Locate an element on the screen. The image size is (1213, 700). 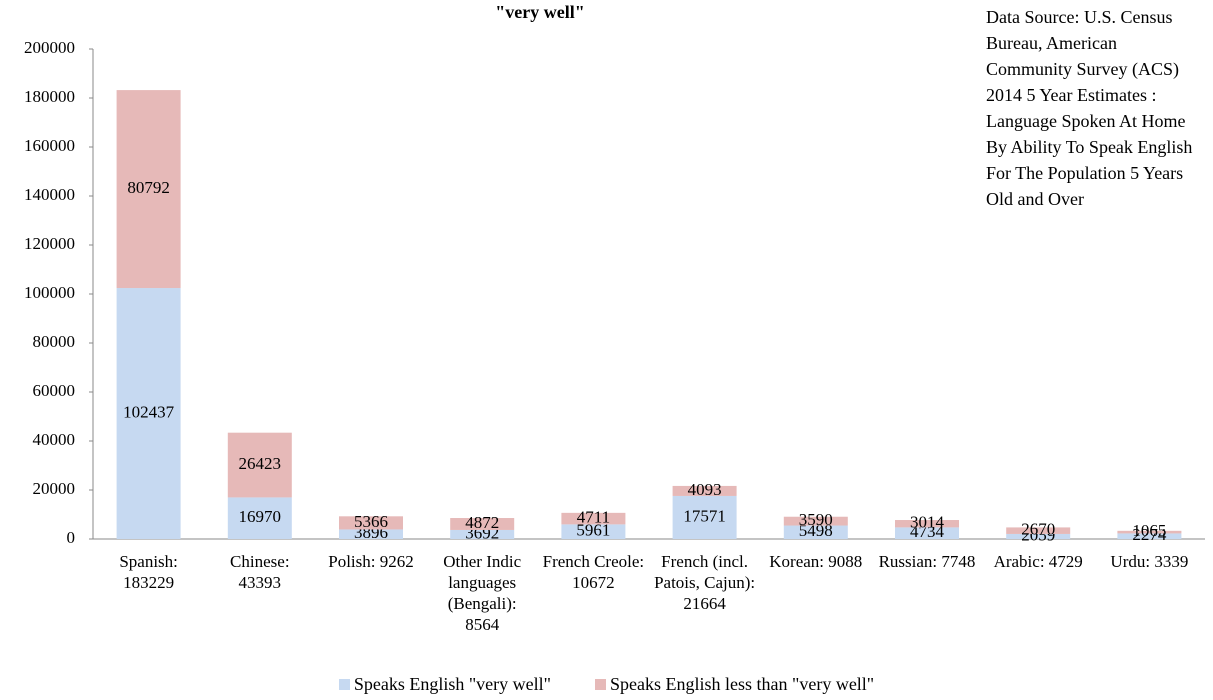
data-label: 3590 is located at coordinates (816, 519).